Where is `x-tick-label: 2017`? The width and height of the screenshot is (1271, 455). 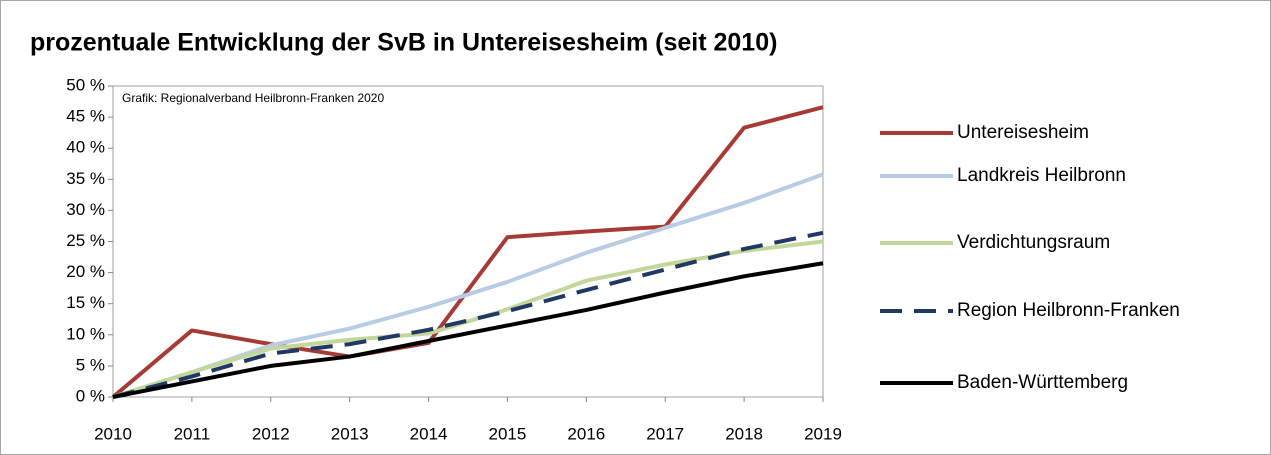 x-tick-label: 2017 is located at coordinates (665, 433).